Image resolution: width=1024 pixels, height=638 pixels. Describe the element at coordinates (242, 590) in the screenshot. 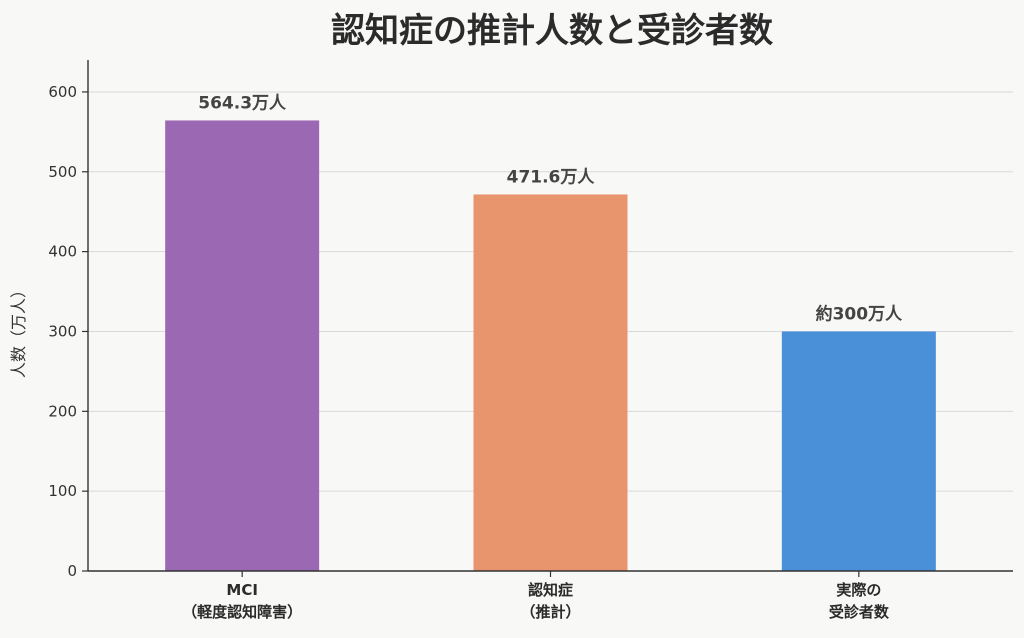

I see `x-tick-label: MCI` at that location.